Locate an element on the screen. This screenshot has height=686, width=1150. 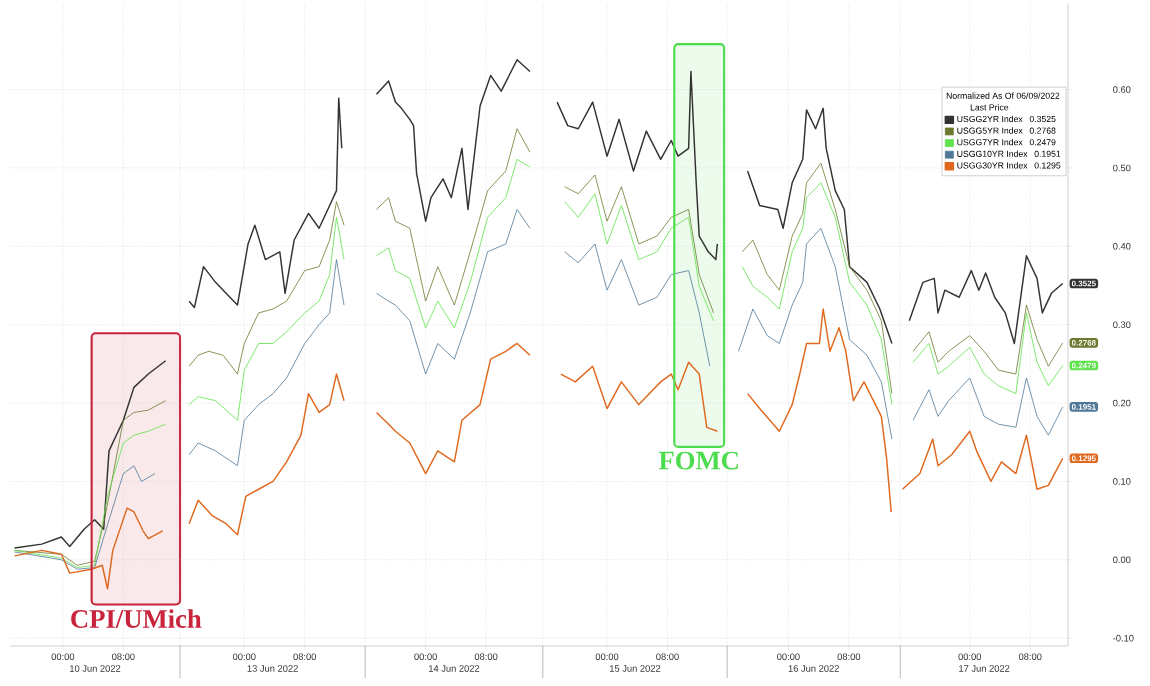
band-label: FOMC is located at coordinates (698, 460).